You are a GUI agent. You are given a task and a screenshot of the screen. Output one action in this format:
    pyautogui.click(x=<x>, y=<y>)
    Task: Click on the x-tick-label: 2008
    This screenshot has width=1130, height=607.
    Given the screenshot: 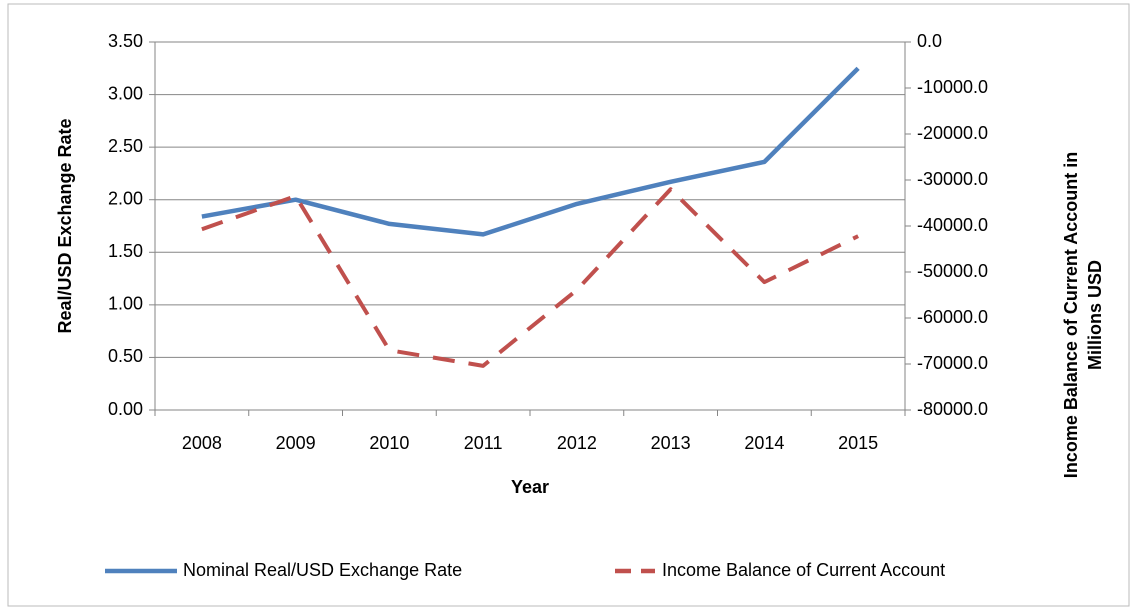 What is the action you would take?
    pyautogui.click(x=202, y=443)
    